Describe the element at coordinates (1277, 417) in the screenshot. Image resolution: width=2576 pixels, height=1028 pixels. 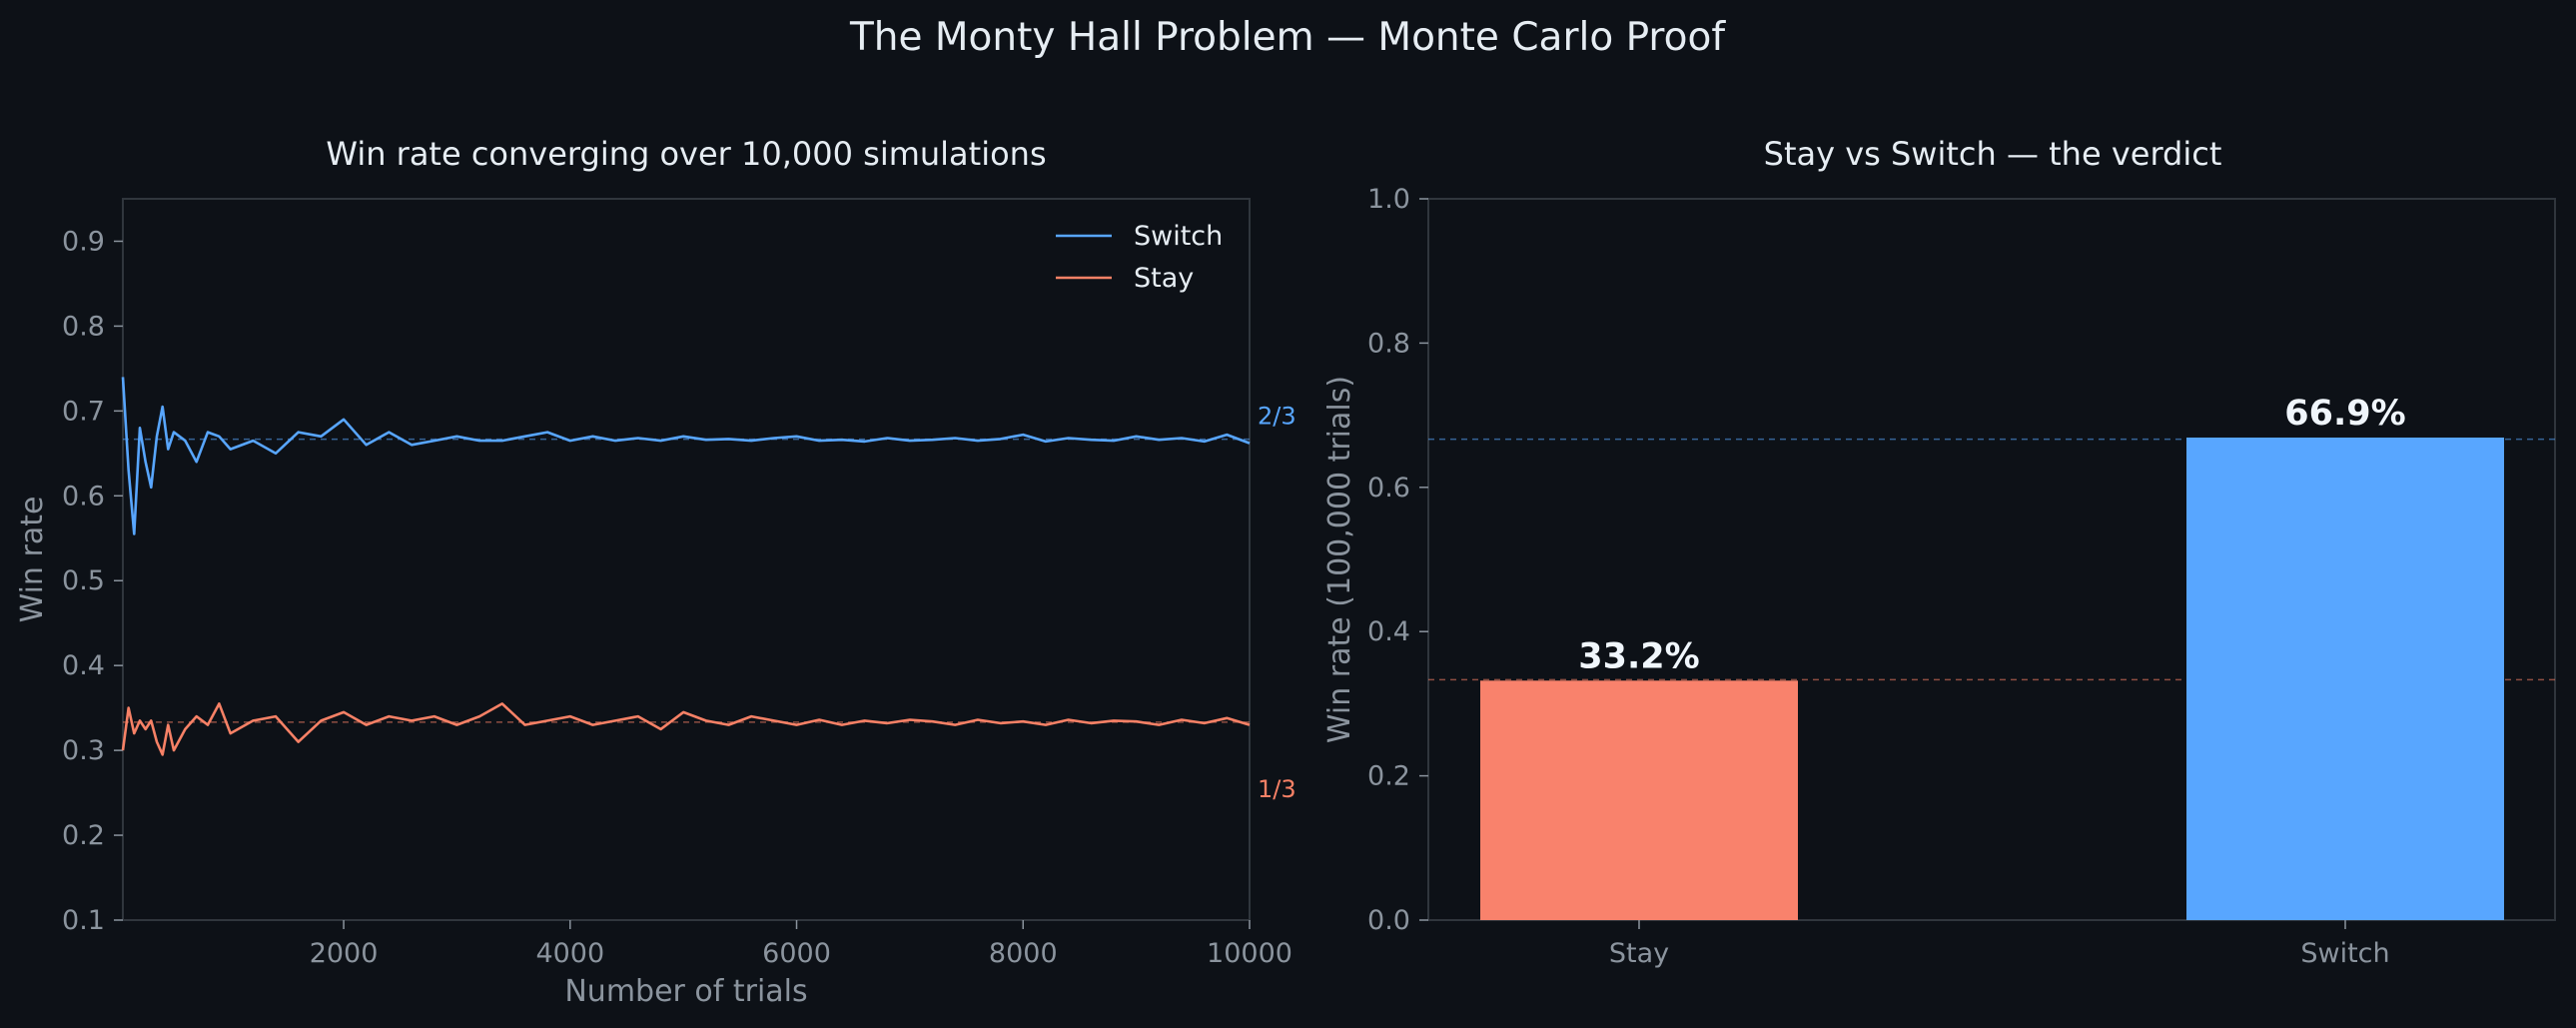
I see `reference-label: 2/3` at that location.